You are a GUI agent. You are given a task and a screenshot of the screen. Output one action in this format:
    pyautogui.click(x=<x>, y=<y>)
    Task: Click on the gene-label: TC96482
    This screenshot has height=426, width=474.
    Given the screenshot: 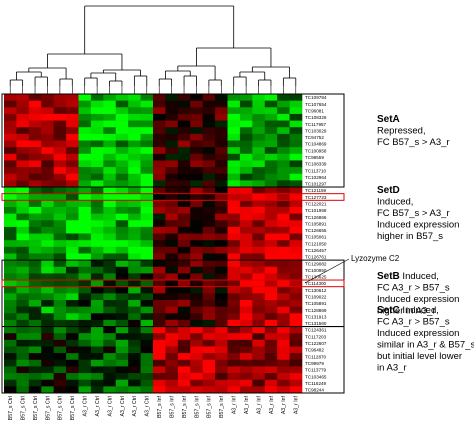 What is the action you would take?
    pyautogui.click(x=314, y=350)
    